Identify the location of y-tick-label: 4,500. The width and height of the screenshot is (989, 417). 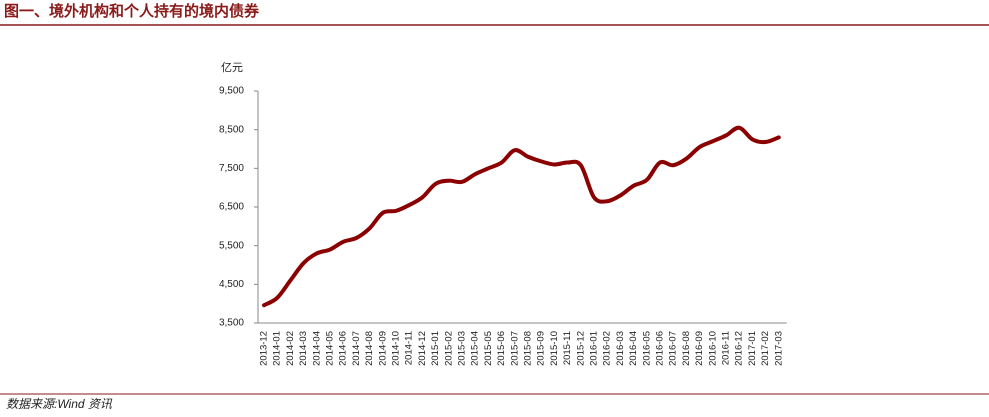
(231, 284).